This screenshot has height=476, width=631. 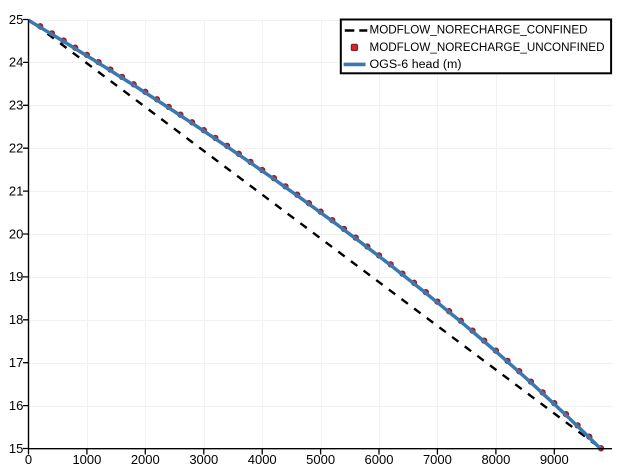 I want to click on svg-text: 18, so click(x=16, y=319).